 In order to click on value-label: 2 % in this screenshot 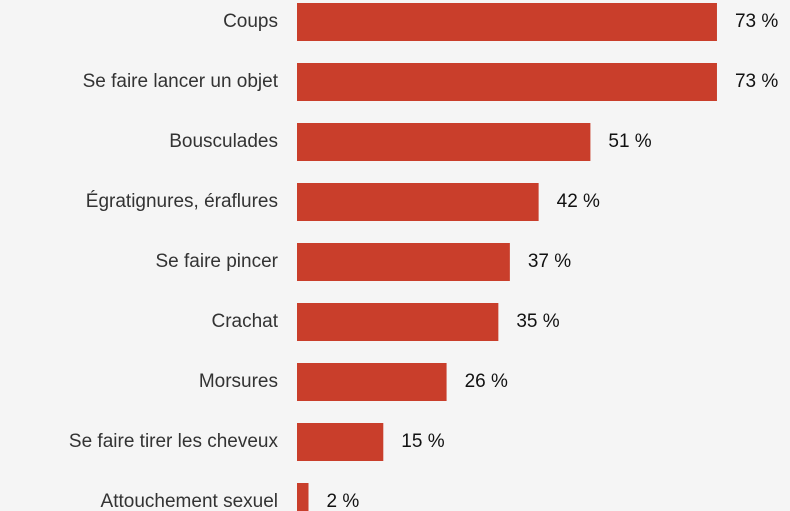, I will do `click(343, 501)`.